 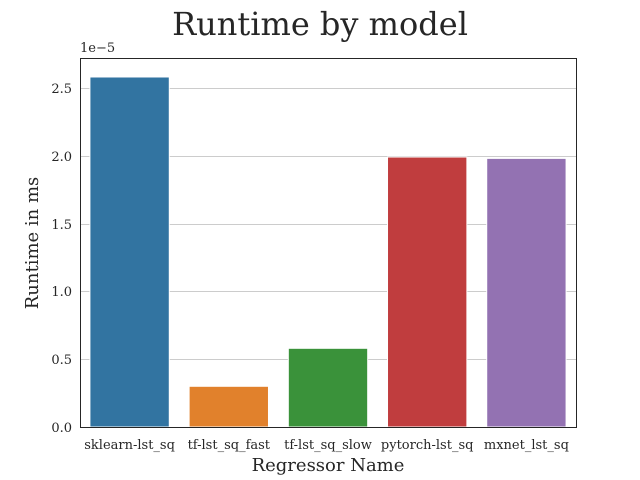 What do you see at coordinates (61, 428) in the screenshot?
I see `y-tick-label: 0.0` at bounding box center [61, 428].